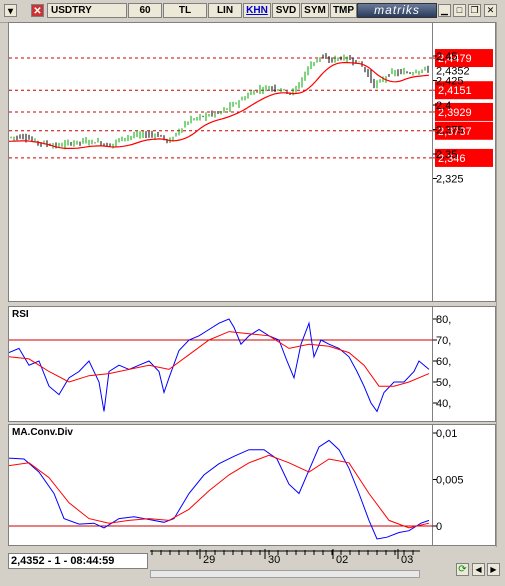 The width and height of the screenshot is (505, 586). What do you see at coordinates (443, 341) in the screenshot?
I see `rsi-tick-label: 70,` at bounding box center [443, 341].